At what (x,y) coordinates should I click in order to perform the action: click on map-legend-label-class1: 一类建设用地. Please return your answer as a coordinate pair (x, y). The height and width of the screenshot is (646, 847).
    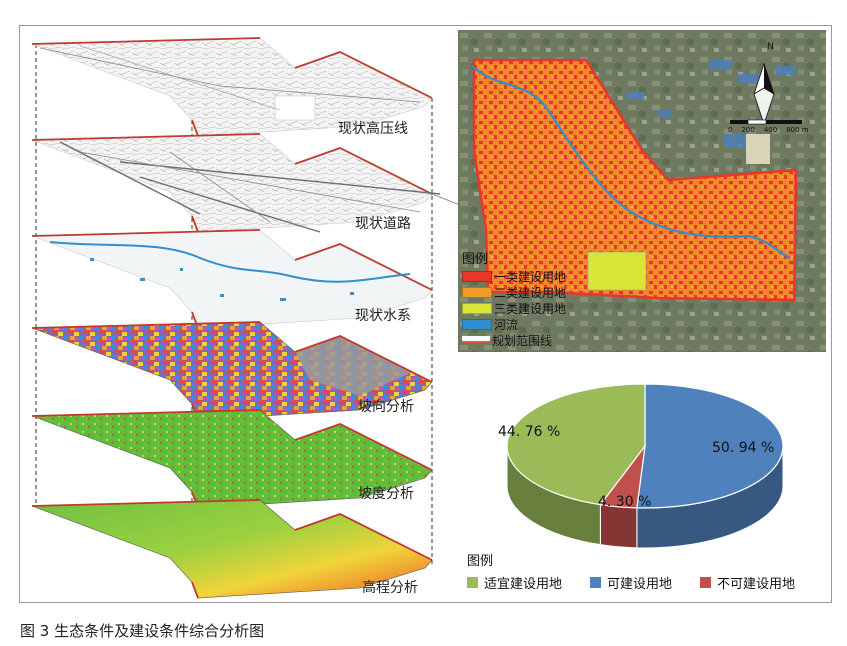
    Looking at the image, I should click on (530, 277).